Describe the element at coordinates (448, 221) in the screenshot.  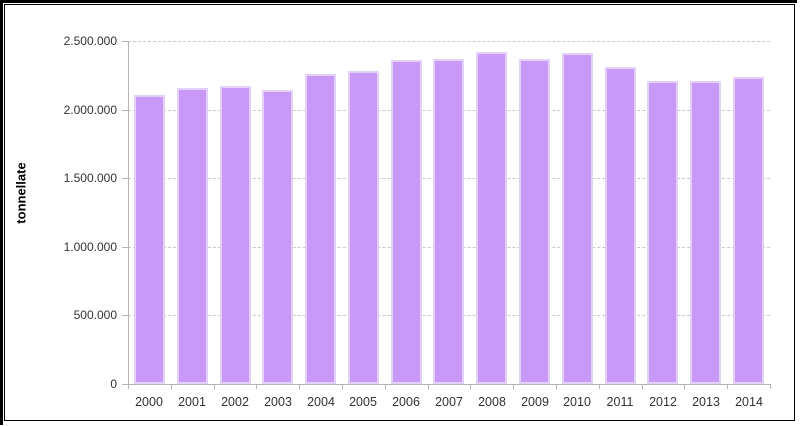
I see `bar-2007` at that location.